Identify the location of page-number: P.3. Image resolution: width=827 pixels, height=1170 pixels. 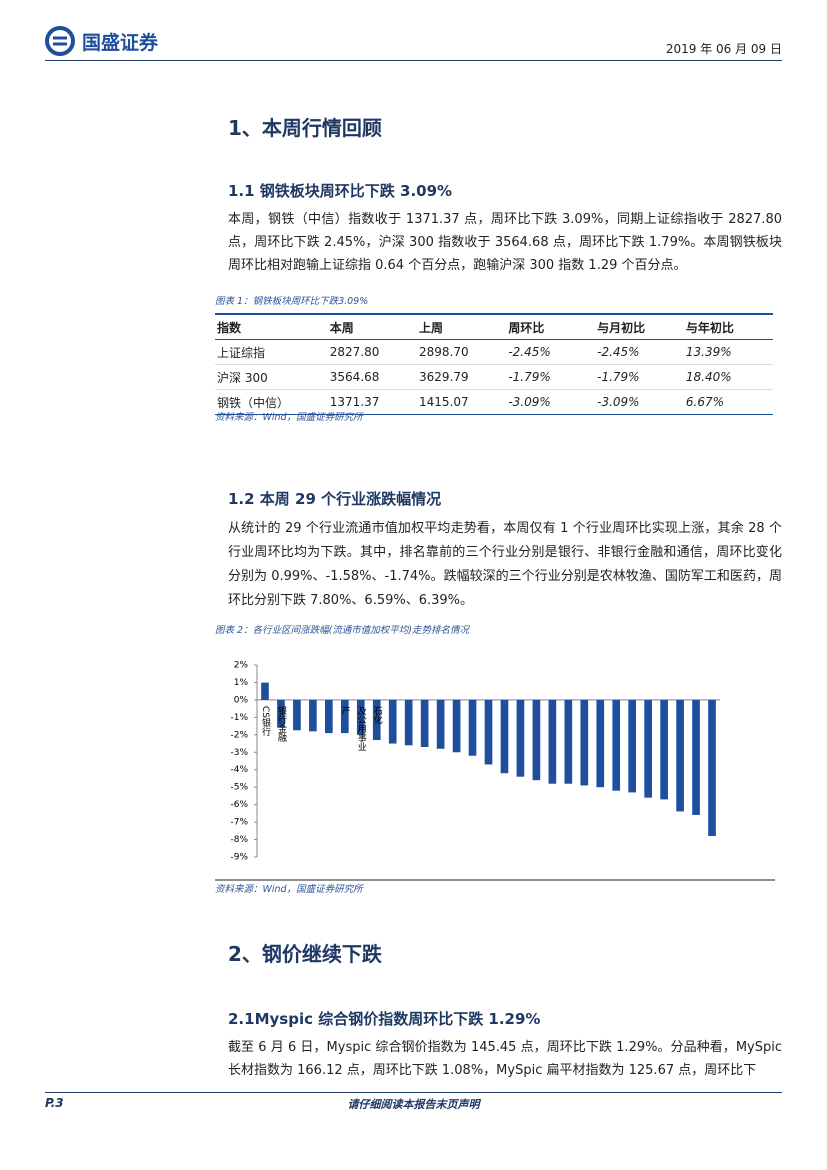
(54, 1103).